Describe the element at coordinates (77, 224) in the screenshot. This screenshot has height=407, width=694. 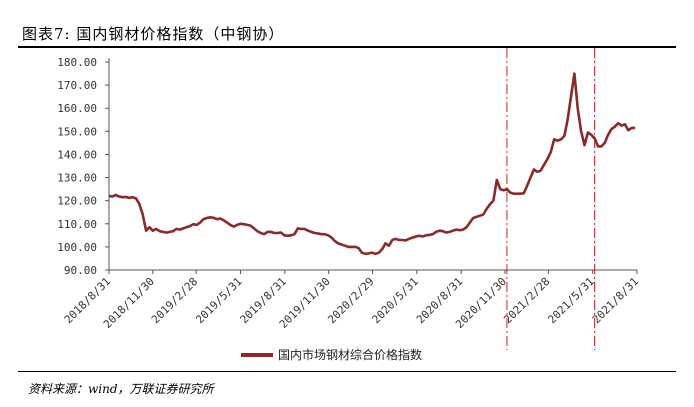
I see `y-tick-label: 110.00` at that location.